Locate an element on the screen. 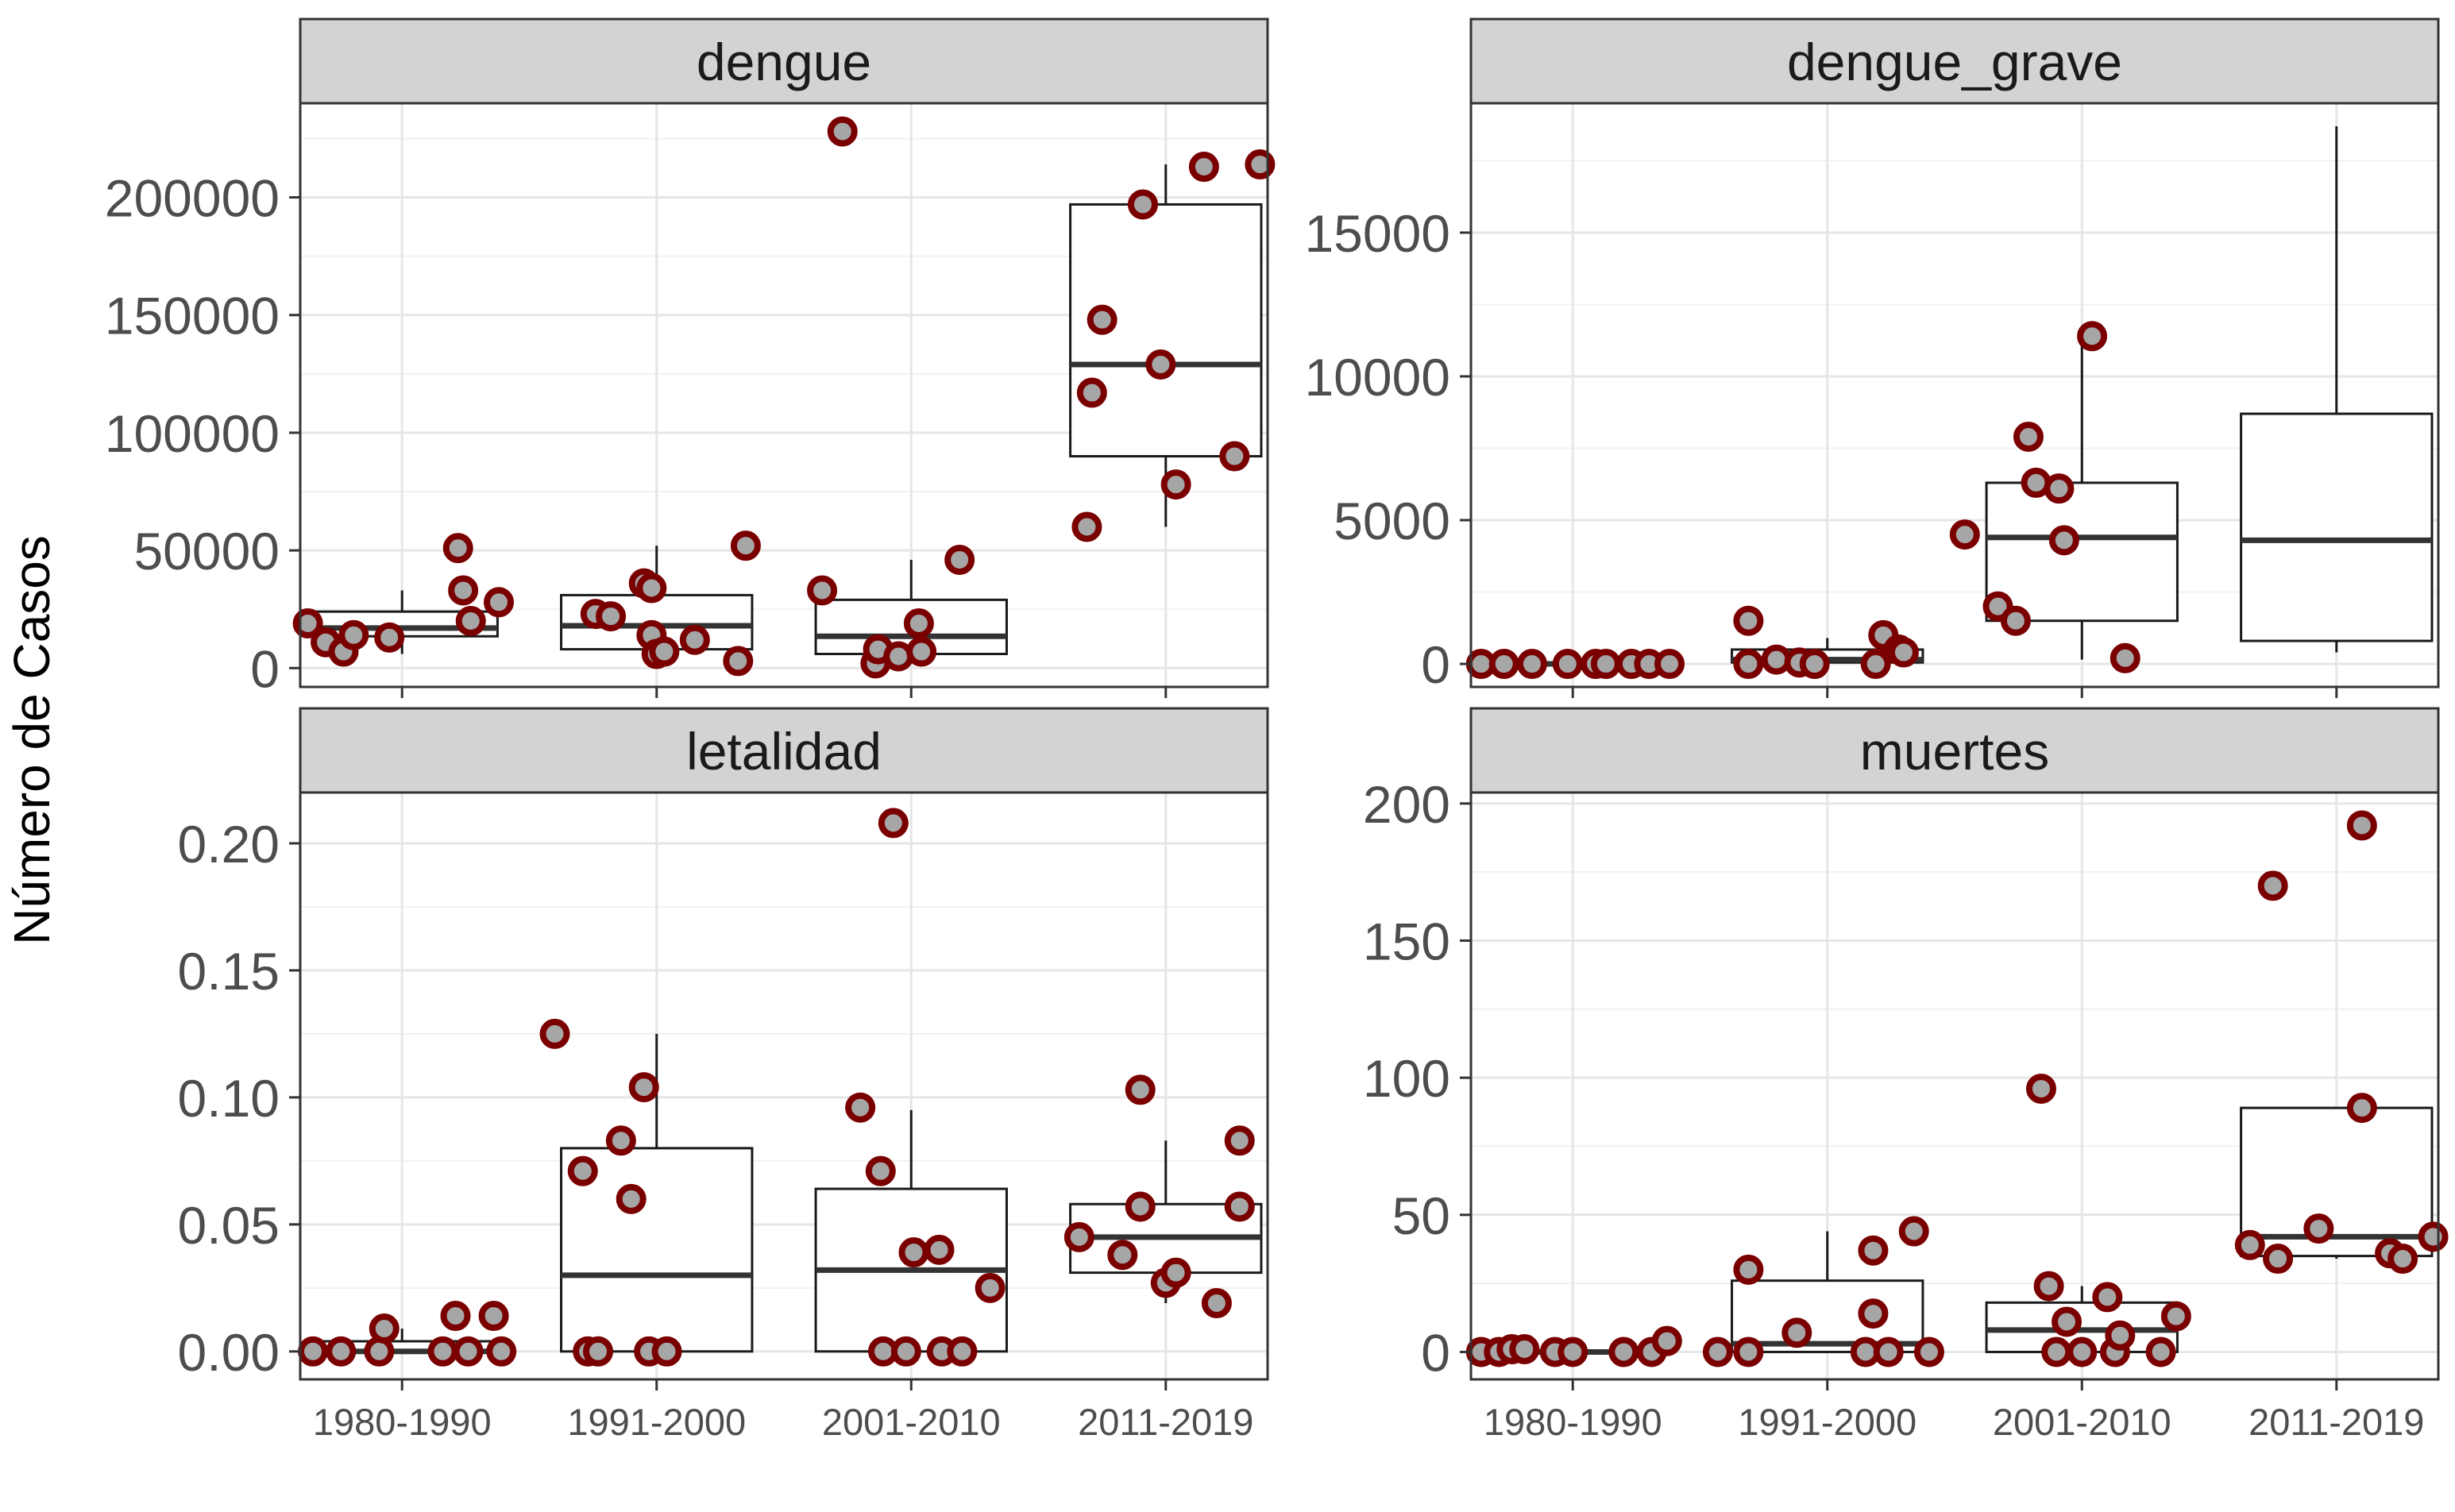 This screenshot has width=2455, height=1512. x-tick-label: 2011-2019 is located at coordinates (2336, 1422).